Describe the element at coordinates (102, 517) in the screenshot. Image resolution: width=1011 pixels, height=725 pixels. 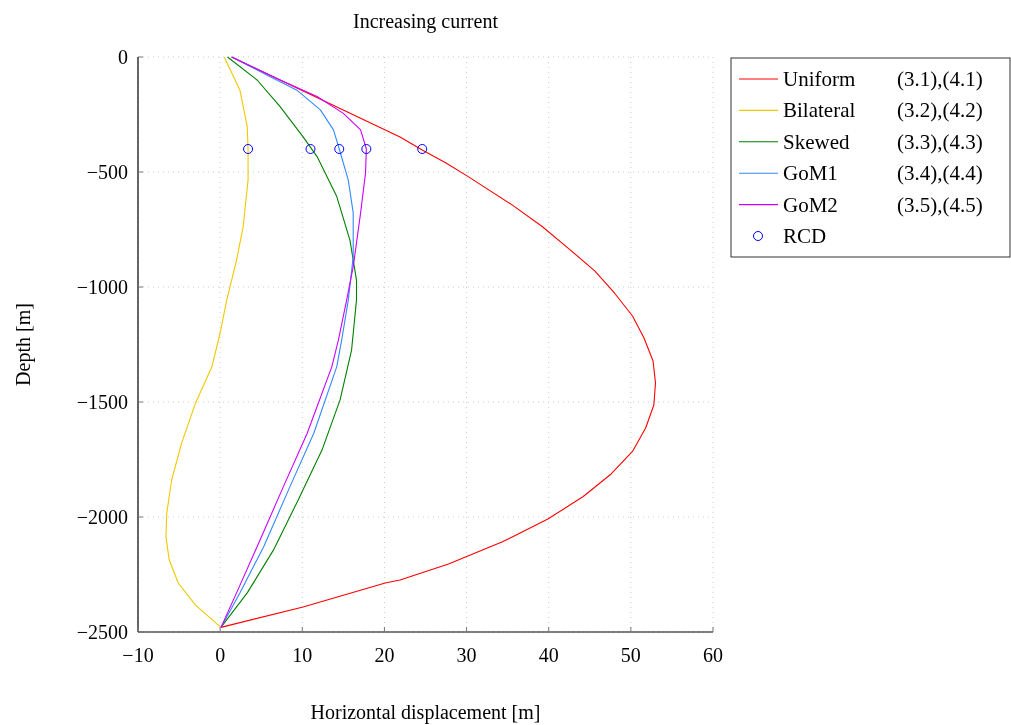
I see `y-tick-label: −2000` at that location.